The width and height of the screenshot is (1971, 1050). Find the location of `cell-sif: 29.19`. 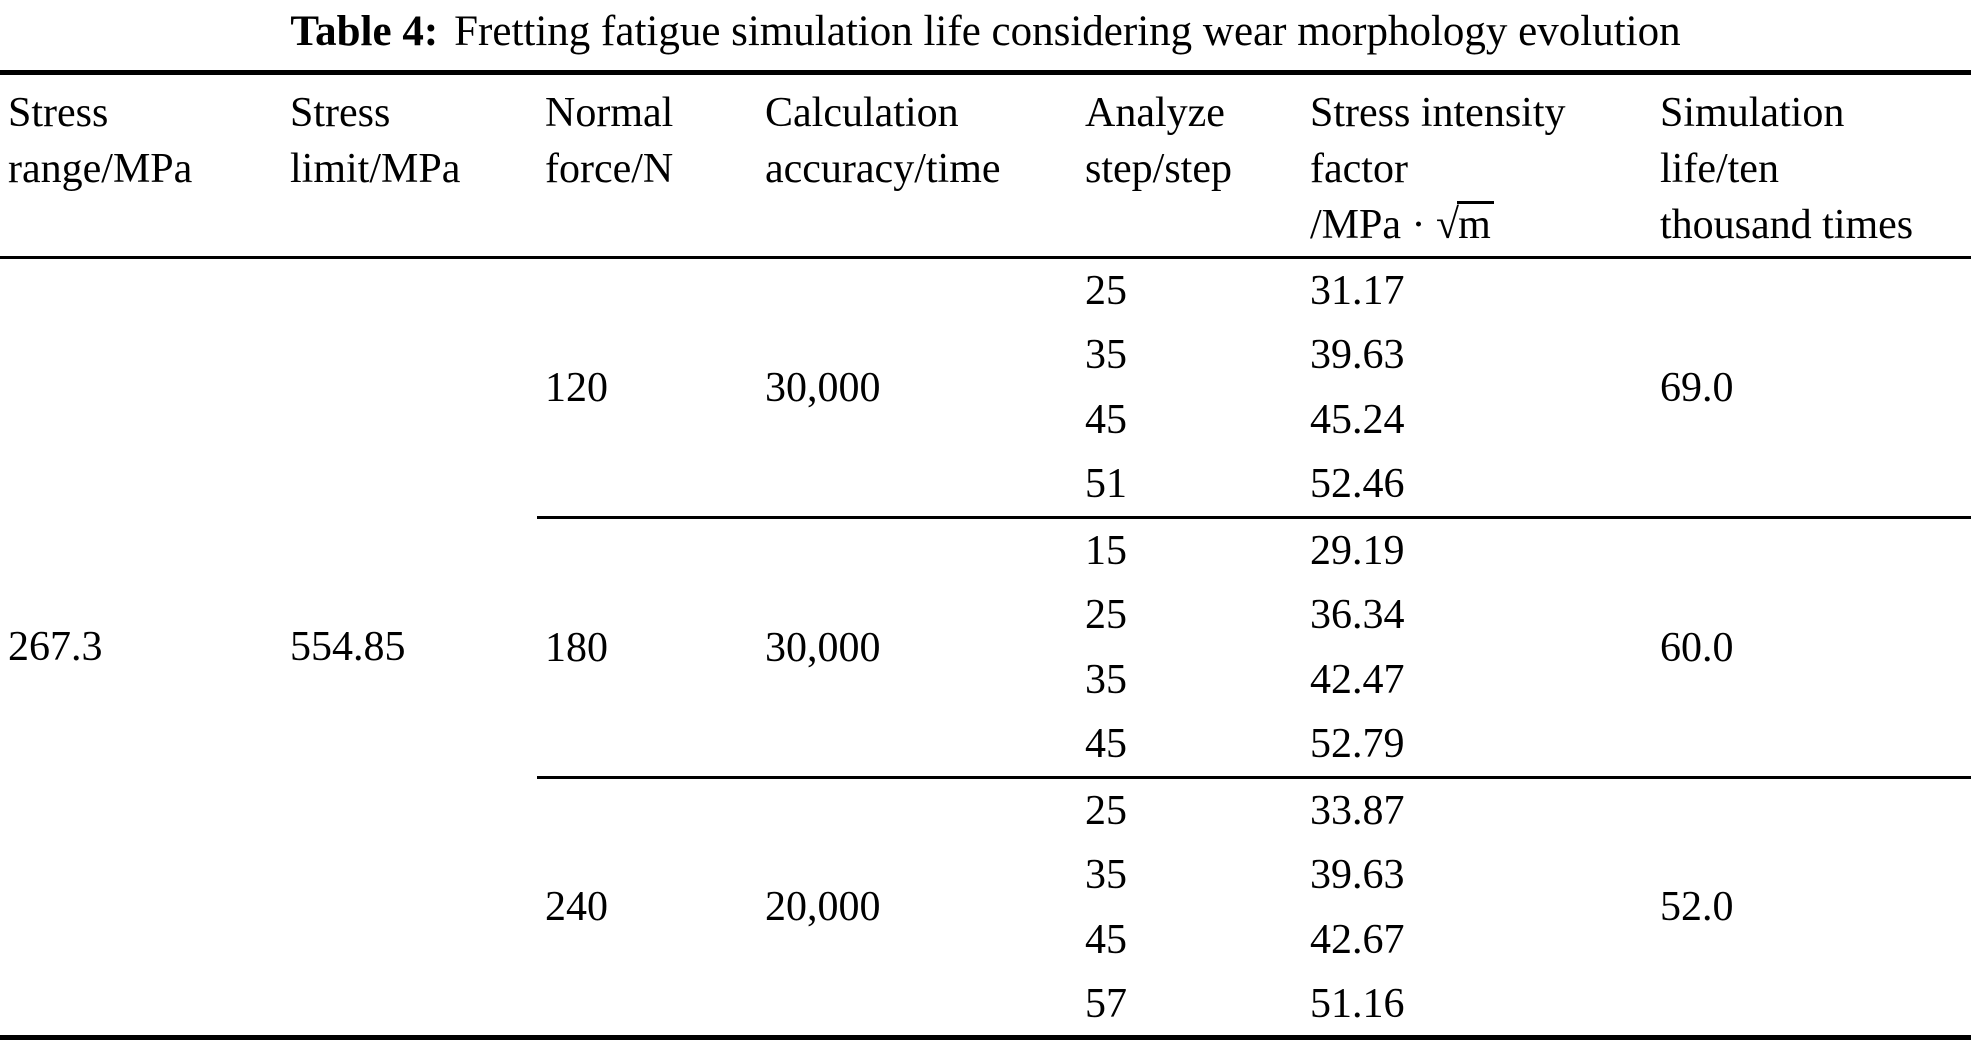

cell-sif: 29.19 is located at coordinates (1477, 549).